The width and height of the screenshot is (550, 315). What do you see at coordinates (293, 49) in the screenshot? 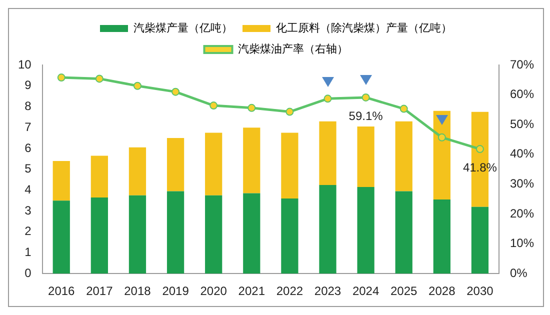
I see `legend-label: 汽柴煤油产率（右轴）` at bounding box center [293, 49].